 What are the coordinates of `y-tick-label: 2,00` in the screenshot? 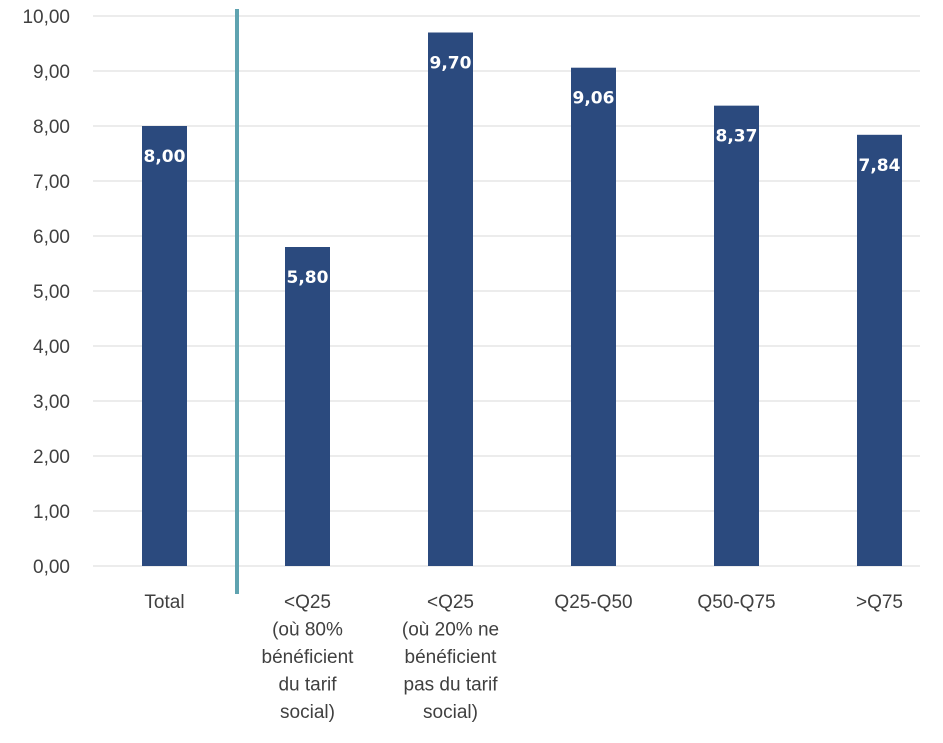 It's located at (51, 457).